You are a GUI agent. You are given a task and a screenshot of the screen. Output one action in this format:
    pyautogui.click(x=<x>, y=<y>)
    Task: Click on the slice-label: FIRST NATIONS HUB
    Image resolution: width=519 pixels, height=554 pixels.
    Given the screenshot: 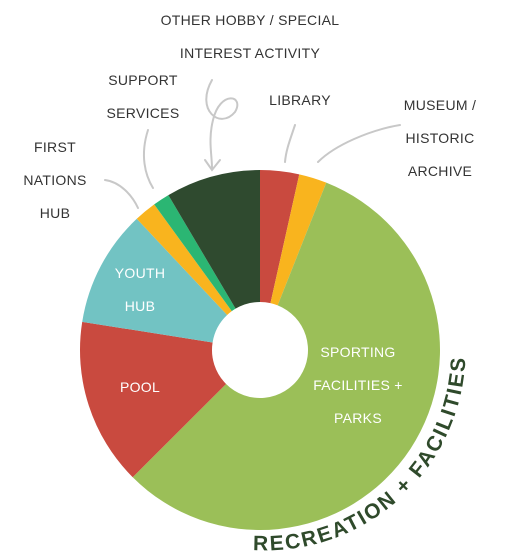 What is the action you would take?
    pyautogui.click(x=55, y=180)
    